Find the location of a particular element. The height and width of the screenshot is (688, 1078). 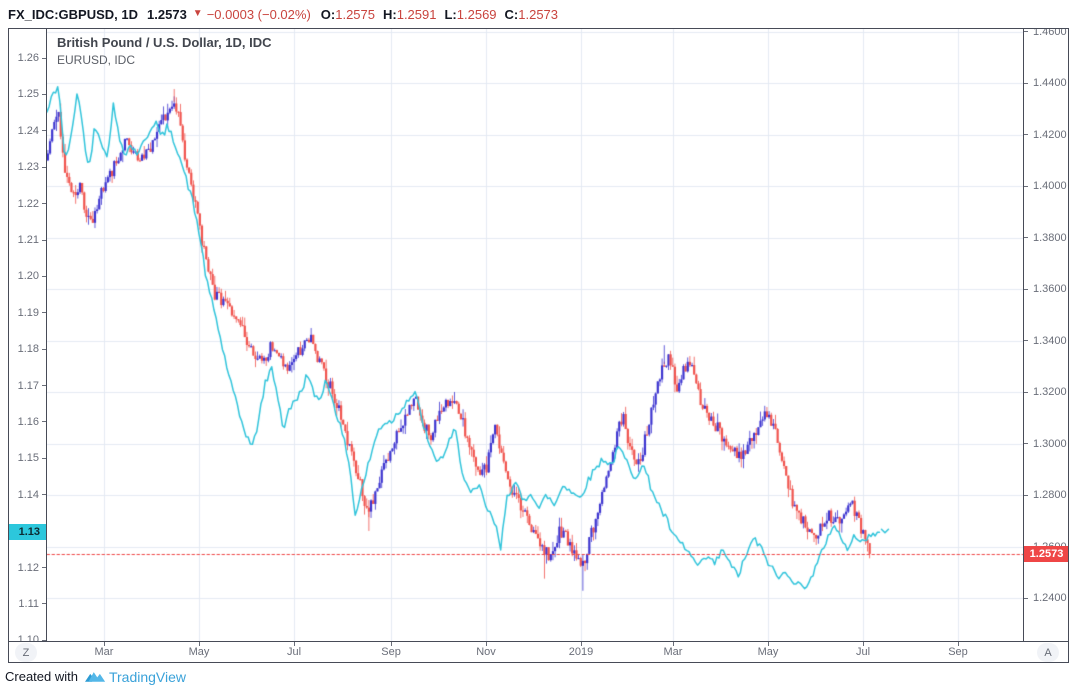

open-value: 1.2575 is located at coordinates (355, 14).